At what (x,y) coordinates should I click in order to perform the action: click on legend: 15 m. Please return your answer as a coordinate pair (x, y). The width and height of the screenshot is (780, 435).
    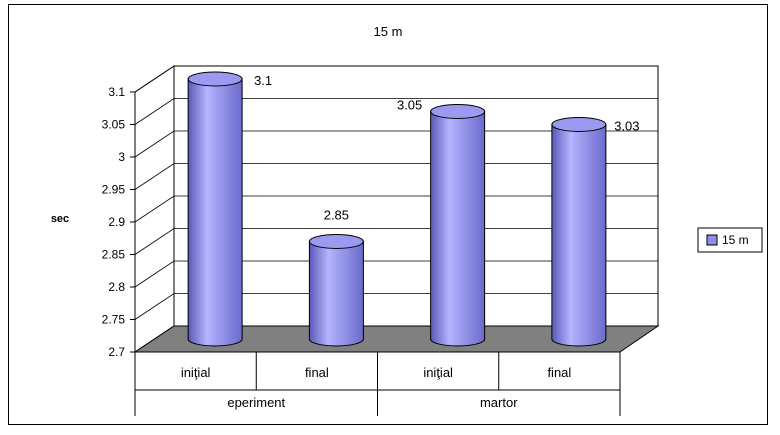
    Looking at the image, I should click on (730, 240).